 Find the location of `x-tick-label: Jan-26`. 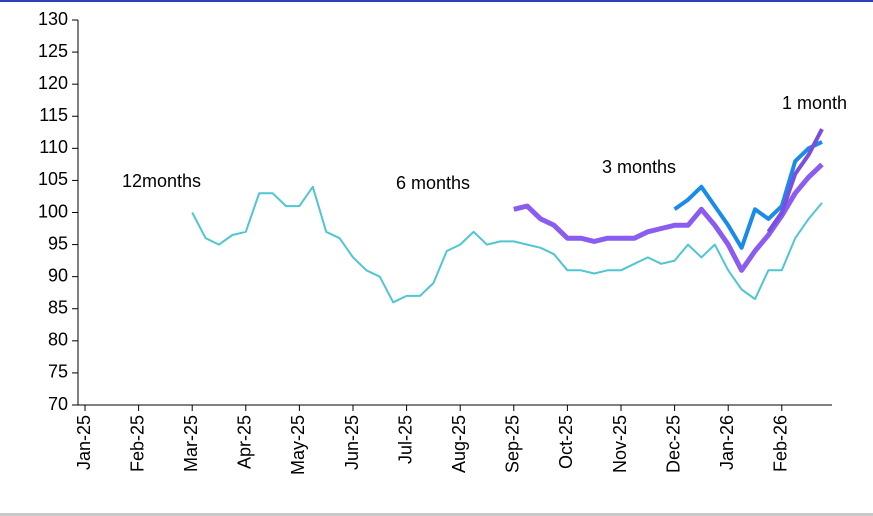

x-tick-label: Jan-26 is located at coordinates (727, 442).